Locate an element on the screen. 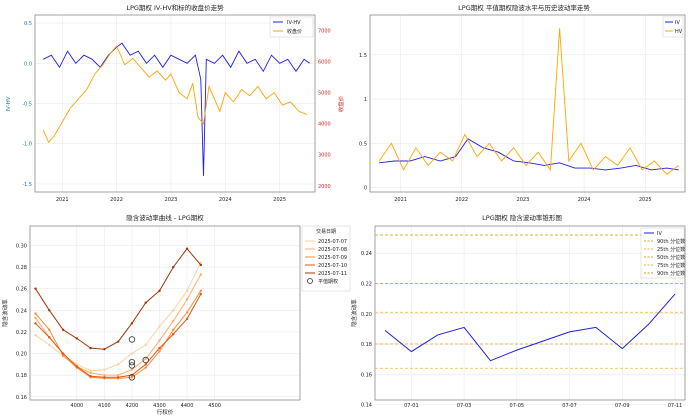 The width and height of the screenshot is (700, 419). chart1-ytick: -0.5 is located at coordinates (27, 105).